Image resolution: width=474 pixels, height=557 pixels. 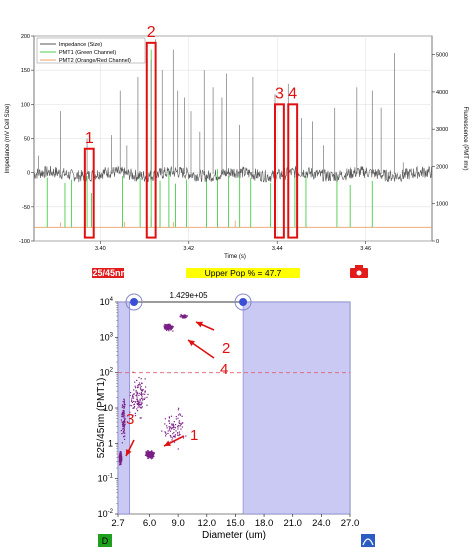 What do you see at coordinates (279, 93) in the screenshot?
I see `annotation-label: 3` at bounding box center [279, 93].